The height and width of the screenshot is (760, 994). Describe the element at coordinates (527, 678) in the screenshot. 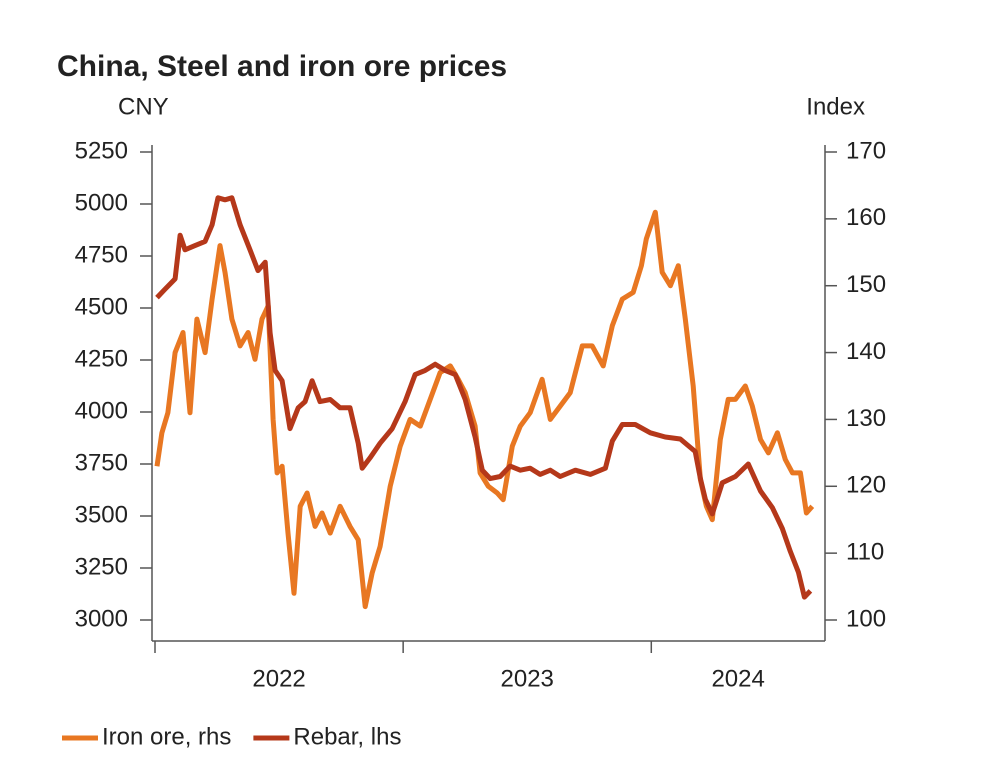

I see `x-tick-label: 2023` at that location.